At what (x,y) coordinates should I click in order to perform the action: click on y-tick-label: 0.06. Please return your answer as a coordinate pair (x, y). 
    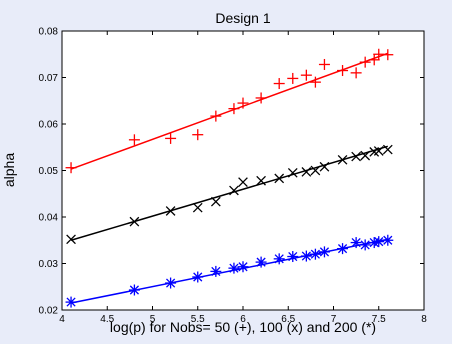
    Looking at the image, I should click on (49, 125).